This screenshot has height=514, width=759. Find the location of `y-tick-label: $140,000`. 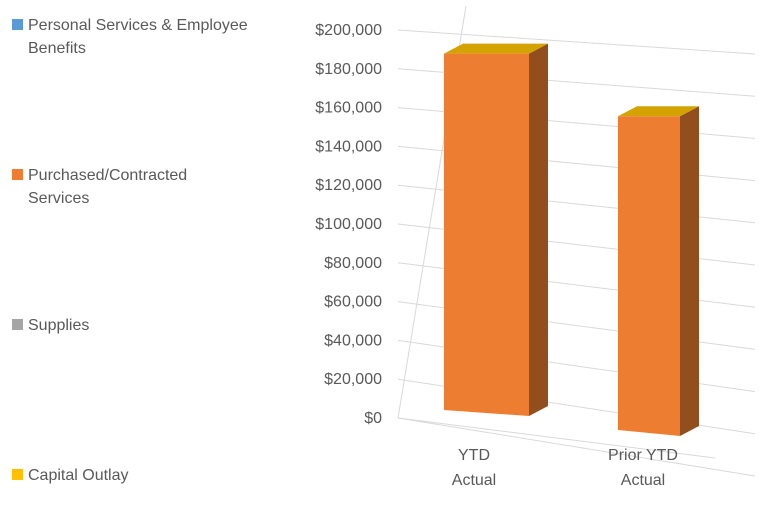

y-tick-label: $140,000 is located at coordinates (348, 146).